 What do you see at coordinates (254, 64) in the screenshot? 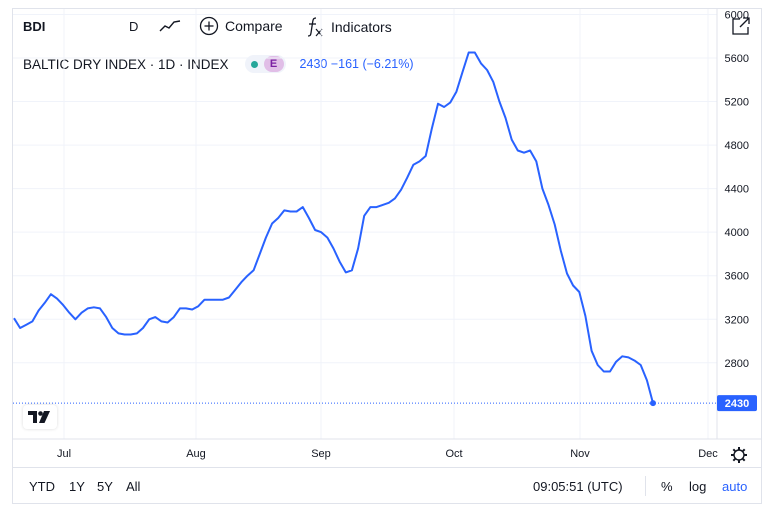
I see `market-open-dot` at bounding box center [254, 64].